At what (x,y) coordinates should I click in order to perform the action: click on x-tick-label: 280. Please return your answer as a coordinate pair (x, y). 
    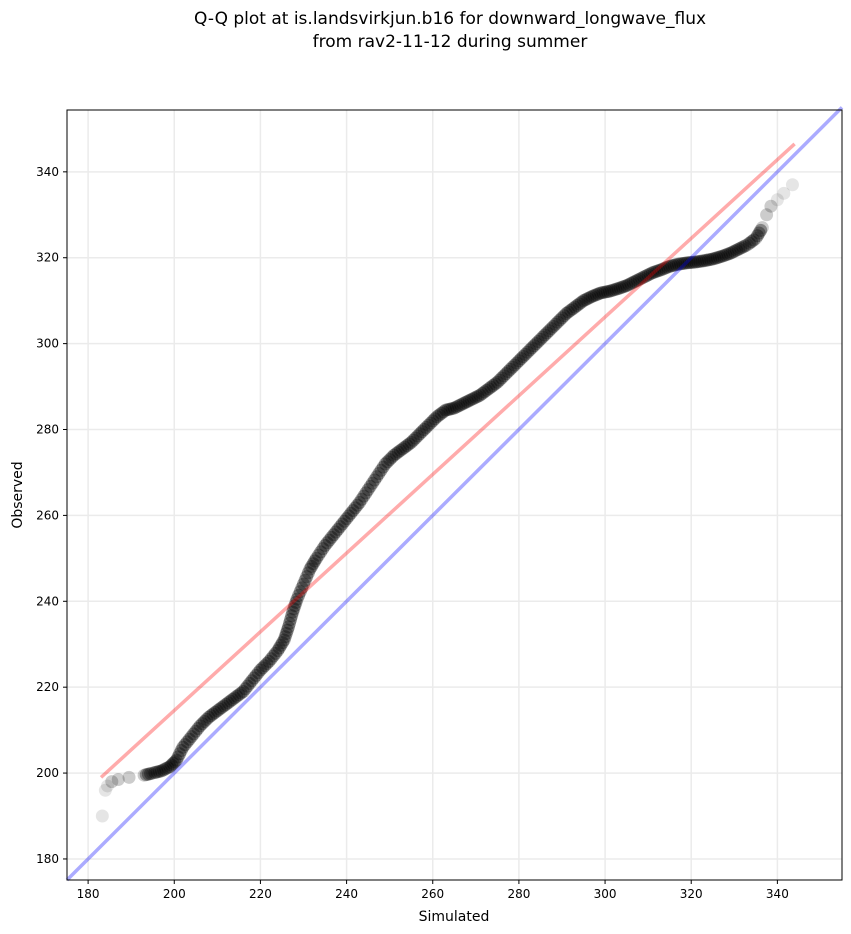
    Looking at the image, I should click on (518, 894).